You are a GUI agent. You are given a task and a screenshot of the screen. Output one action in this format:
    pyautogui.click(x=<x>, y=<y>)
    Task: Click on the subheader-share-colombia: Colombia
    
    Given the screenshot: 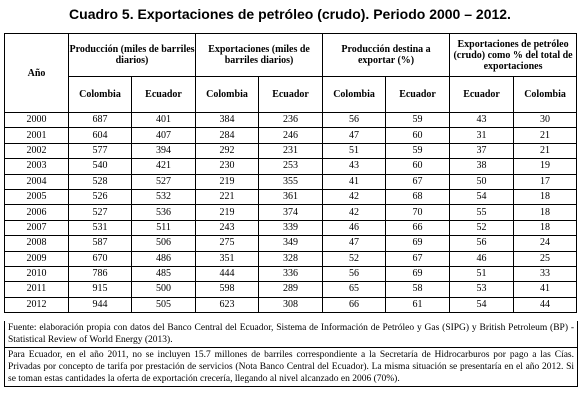 What is the action you would take?
    pyautogui.click(x=354, y=94)
    